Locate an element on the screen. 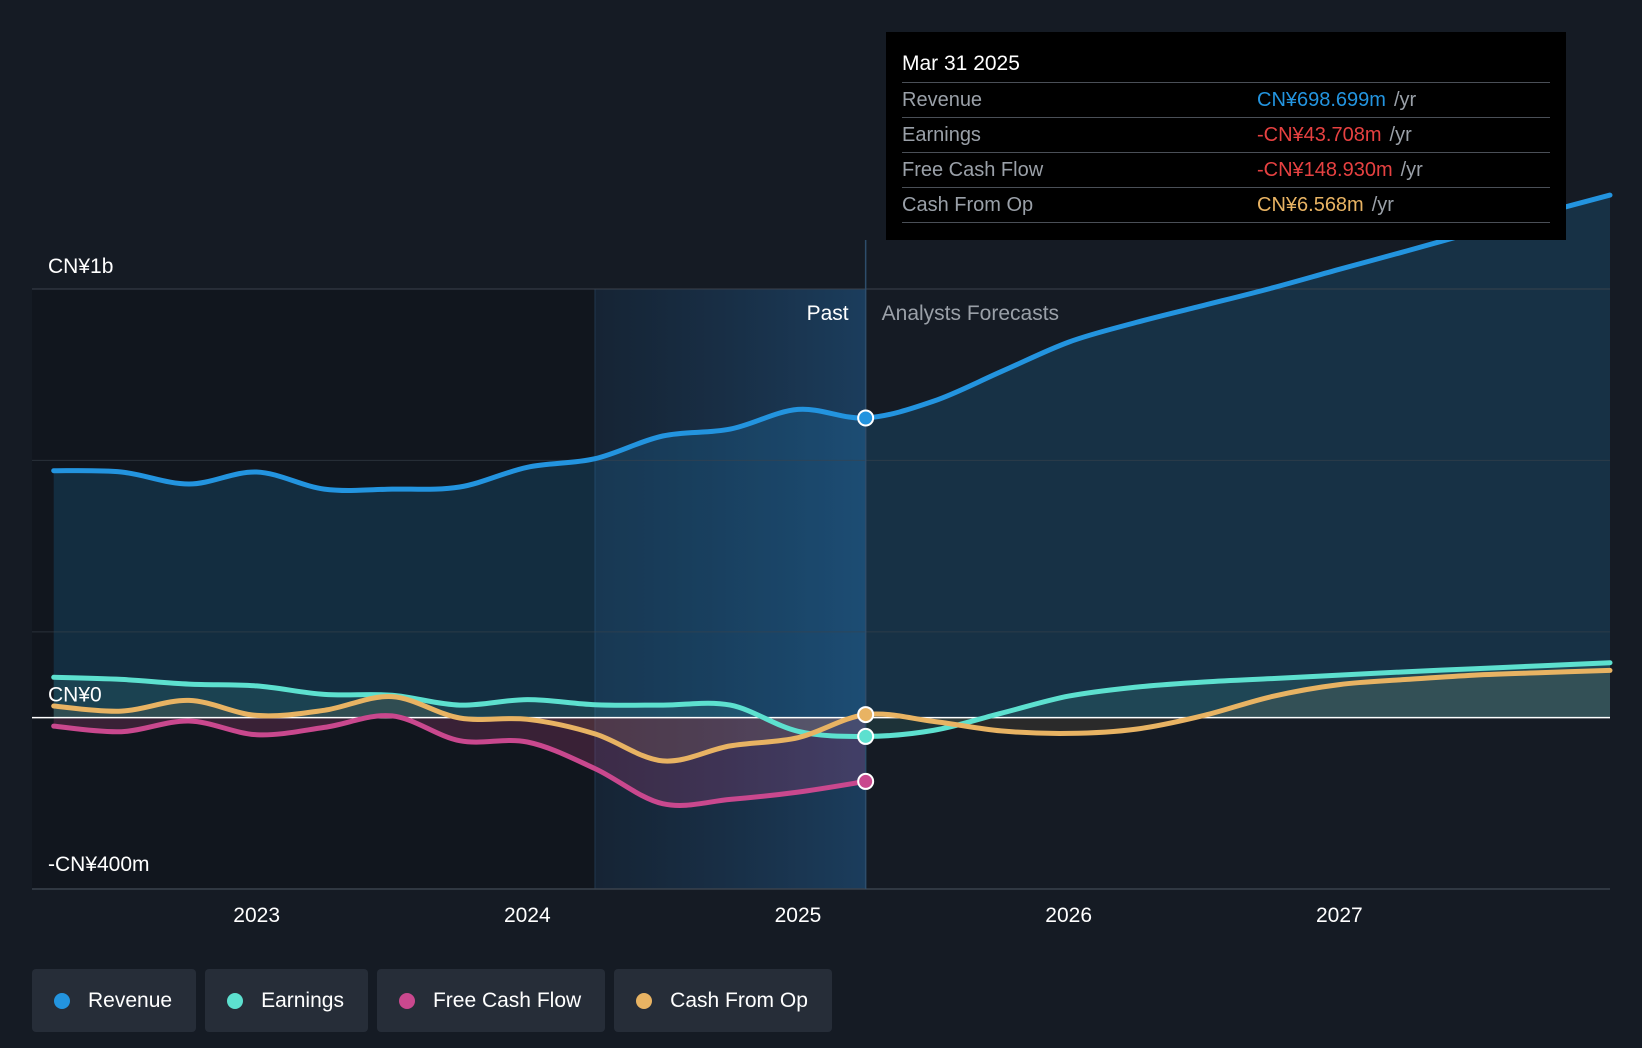  x-tick-label: 2027 is located at coordinates (1339, 915).